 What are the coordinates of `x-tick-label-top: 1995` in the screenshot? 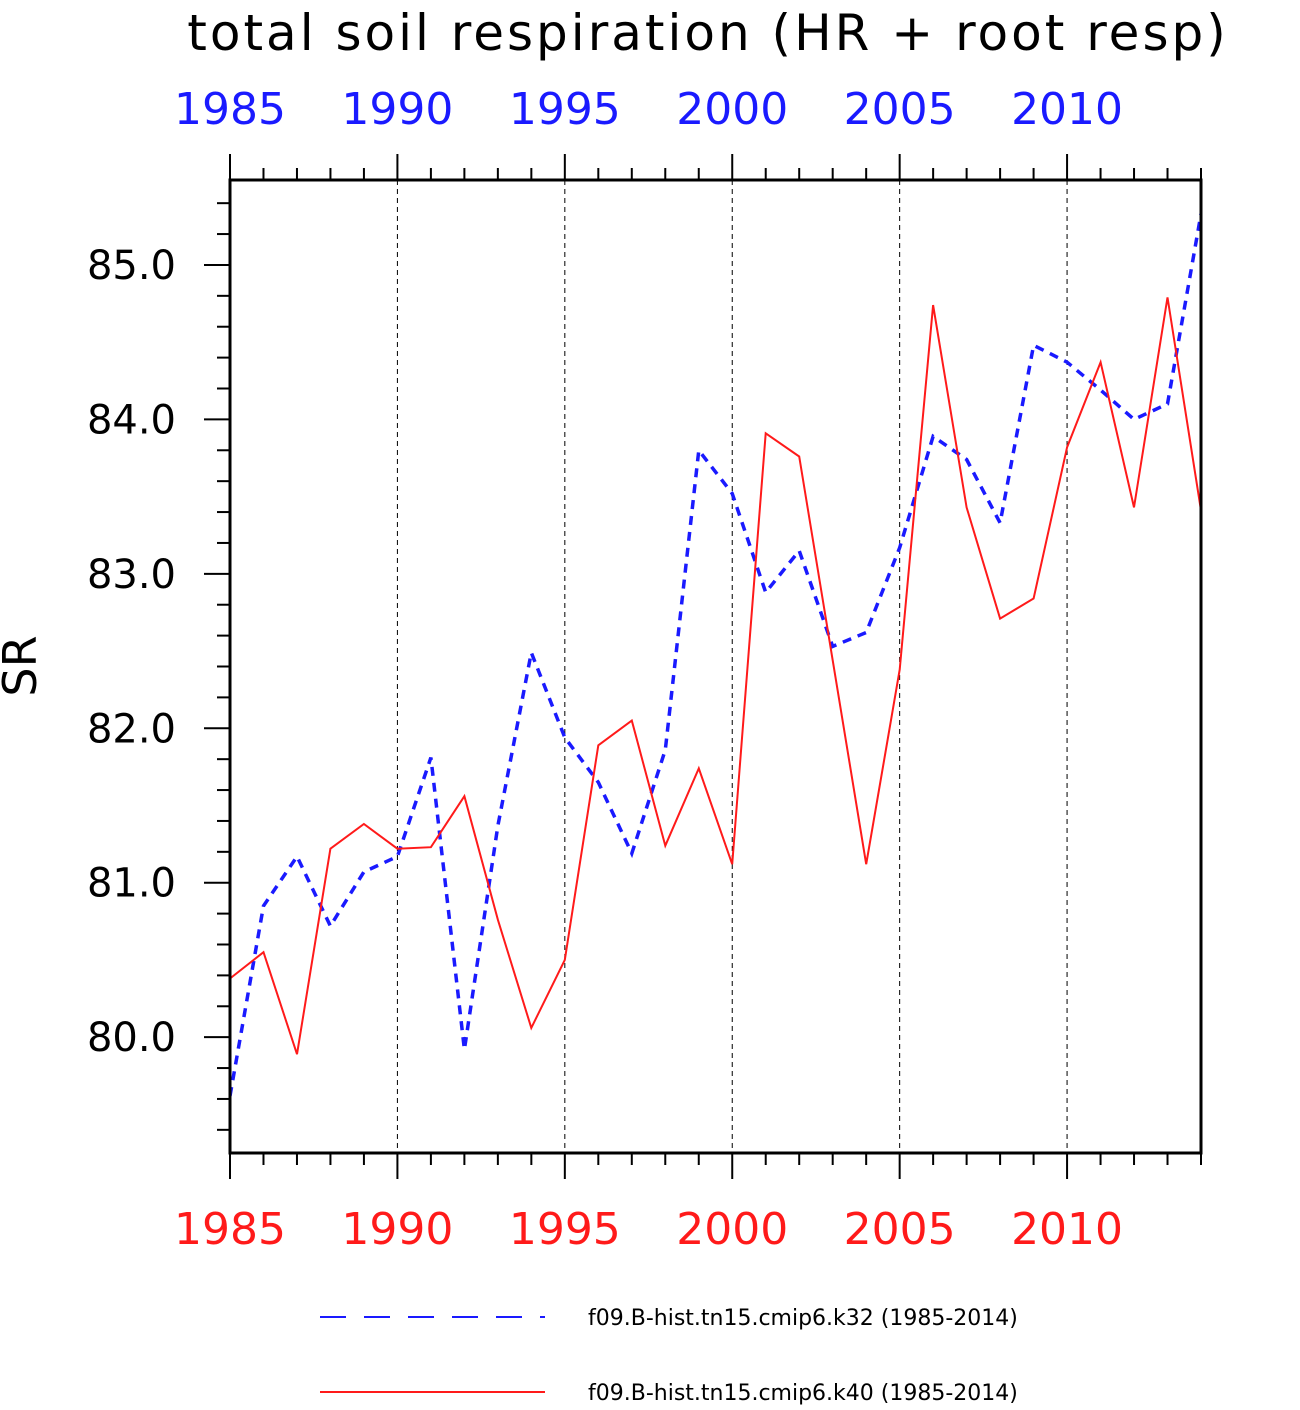 It's located at (565, 109).